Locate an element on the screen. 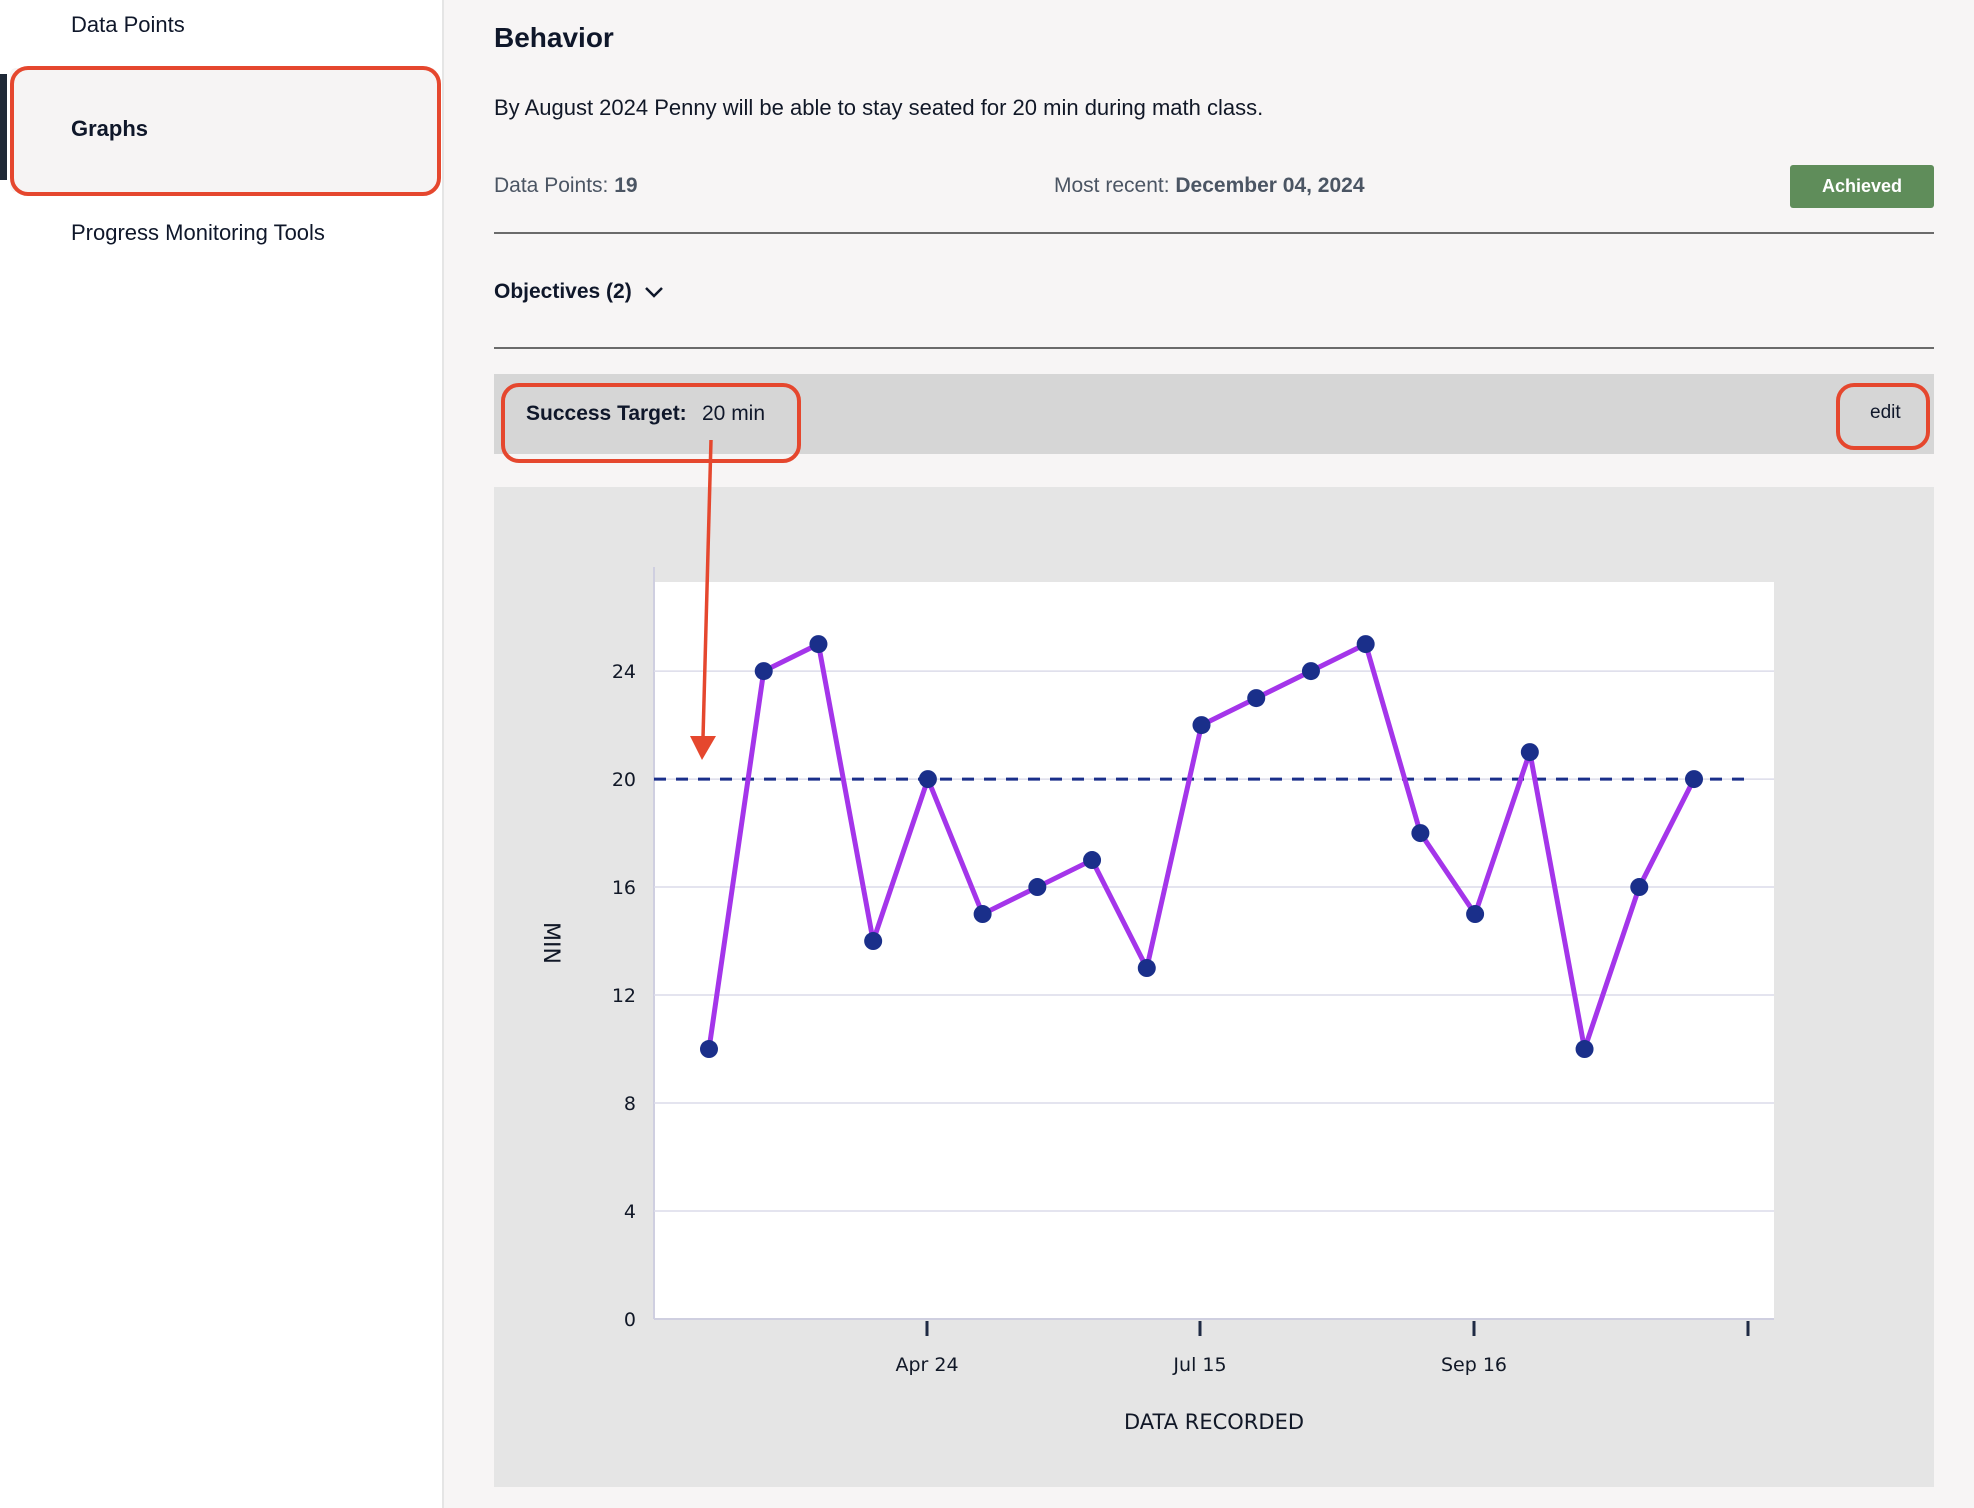 This screenshot has width=1974, height=1508. edit-button: edit is located at coordinates (1885, 412).